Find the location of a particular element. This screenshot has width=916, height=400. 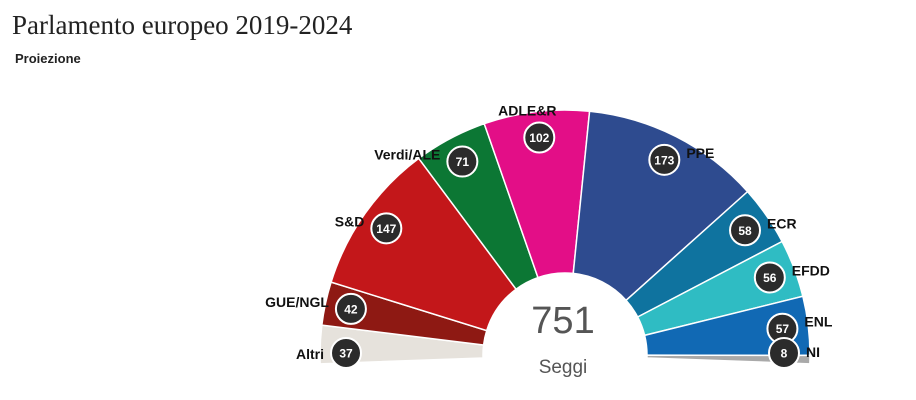

total-seats: 751 is located at coordinates (562, 321).